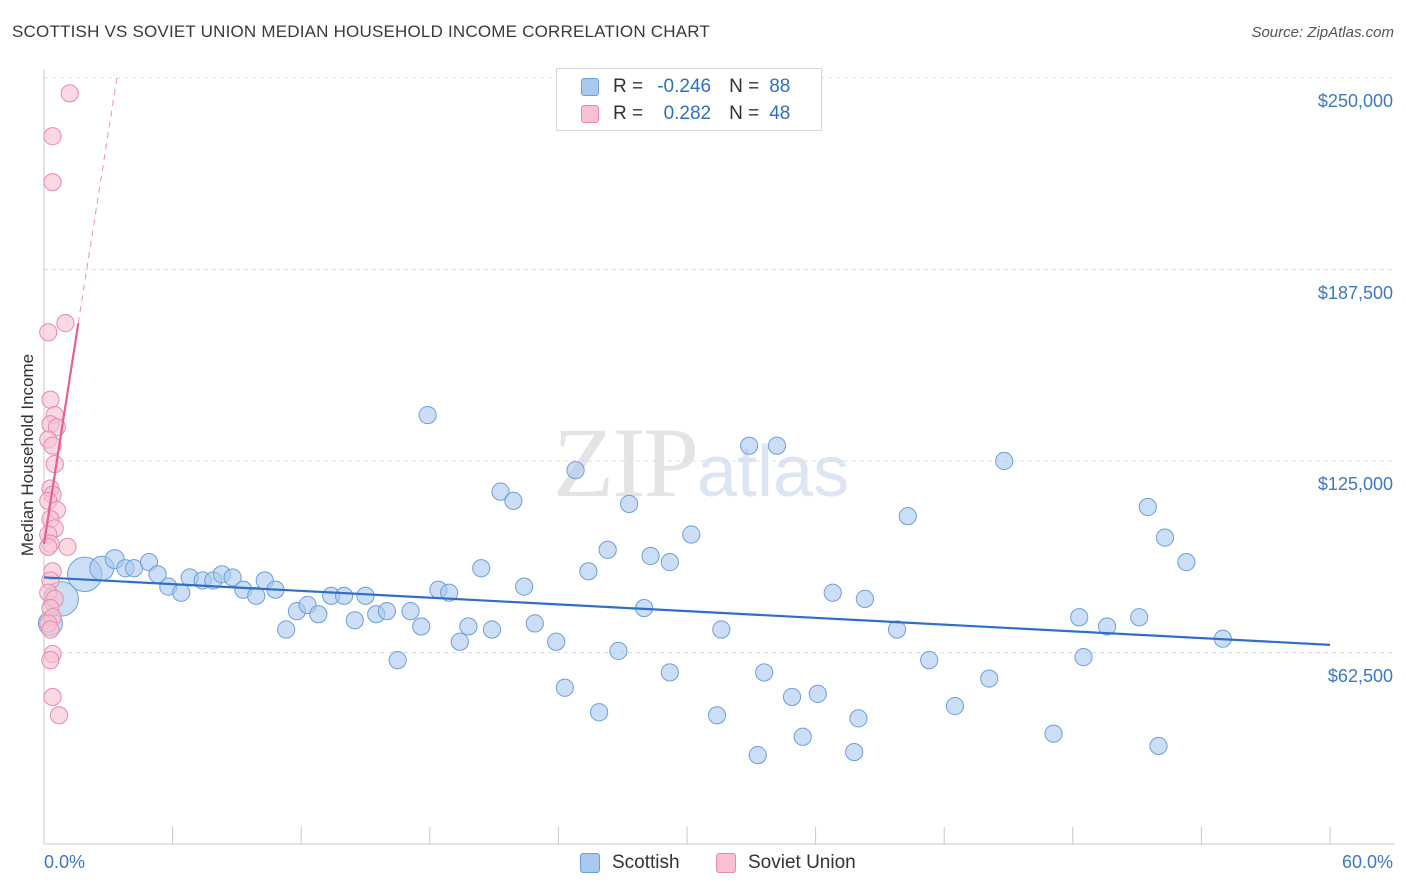 The image size is (1406, 892). What do you see at coordinates (726, 863) in the screenshot?
I see `legend-swatch-soviet-union` at bounding box center [726, 863].